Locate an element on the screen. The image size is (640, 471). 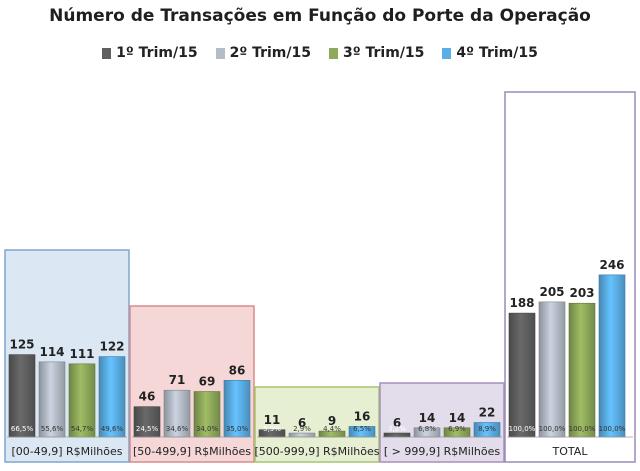
legend-label-2: 2º Trim/15 is located at coordinates (270, 53).